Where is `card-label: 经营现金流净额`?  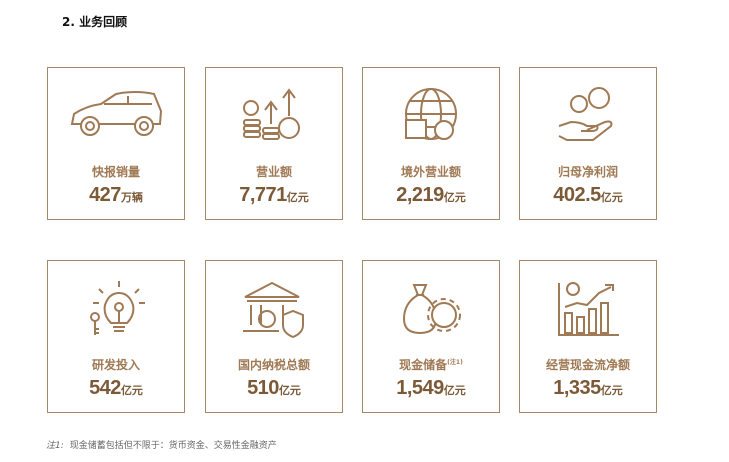 card-label: 经营现金流净额 is located at coordinates (587, 365).